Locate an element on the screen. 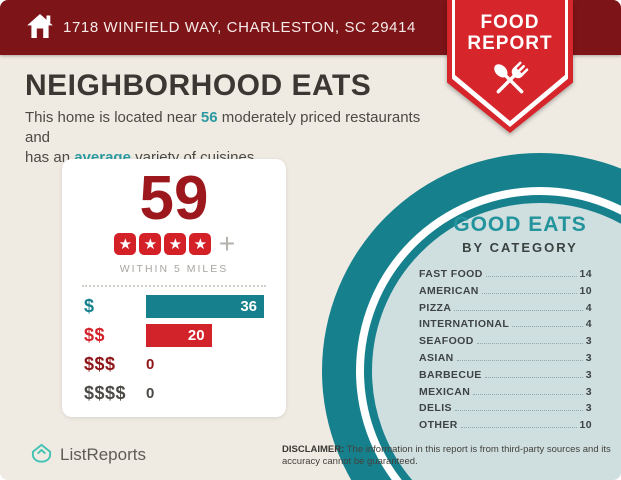  stars-row: ★ ★ ★ ★ + is located at coordinates (174, 243).